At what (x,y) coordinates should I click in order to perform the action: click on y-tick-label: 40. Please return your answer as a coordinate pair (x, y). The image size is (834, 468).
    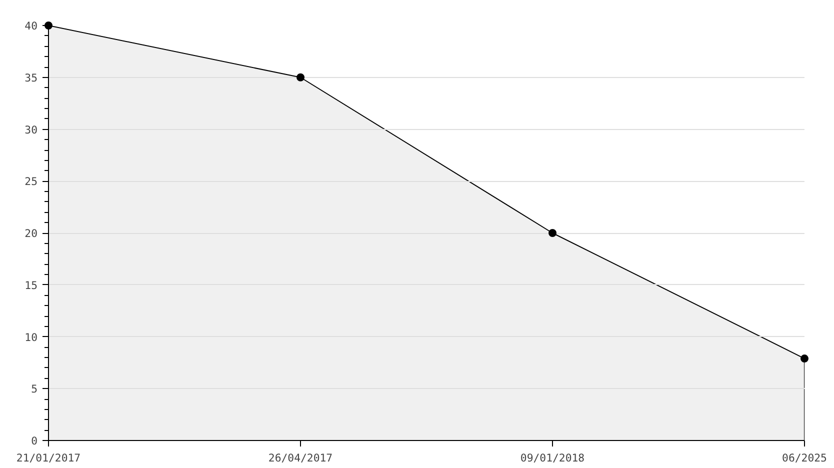
    Looking at the image, I should click on (31, 26).